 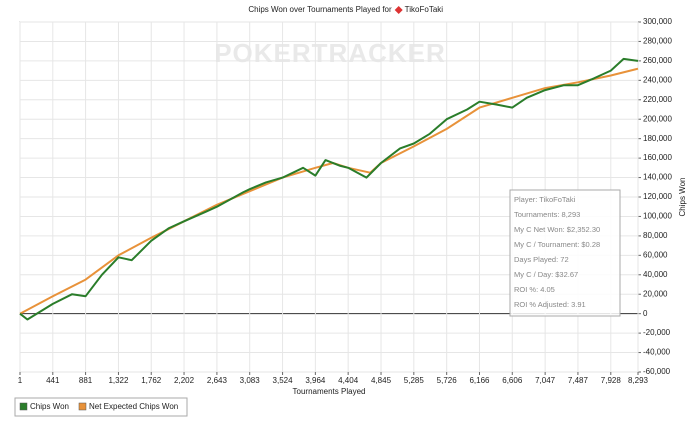 What do you see at coordinates (86, 380) in the screenshot?
I see `x-tick-label: 881` at bounding box center [86, 380].